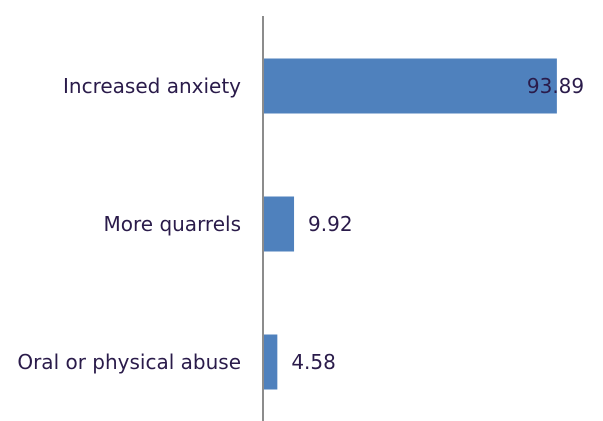  I want to click on bar-oral-or-physical-abuse, so click(270, 362).